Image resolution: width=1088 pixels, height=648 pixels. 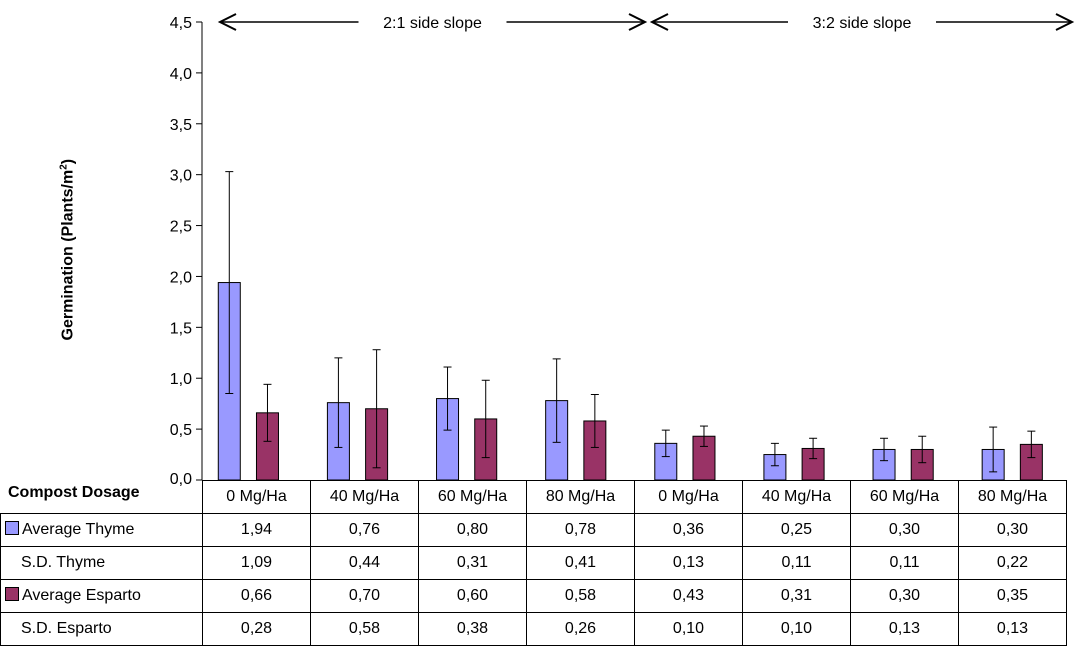 What do you see at coordinates (472, 530) in the screenshot?
I see `table-cell: 0,80` at bounding box center [472, 530].